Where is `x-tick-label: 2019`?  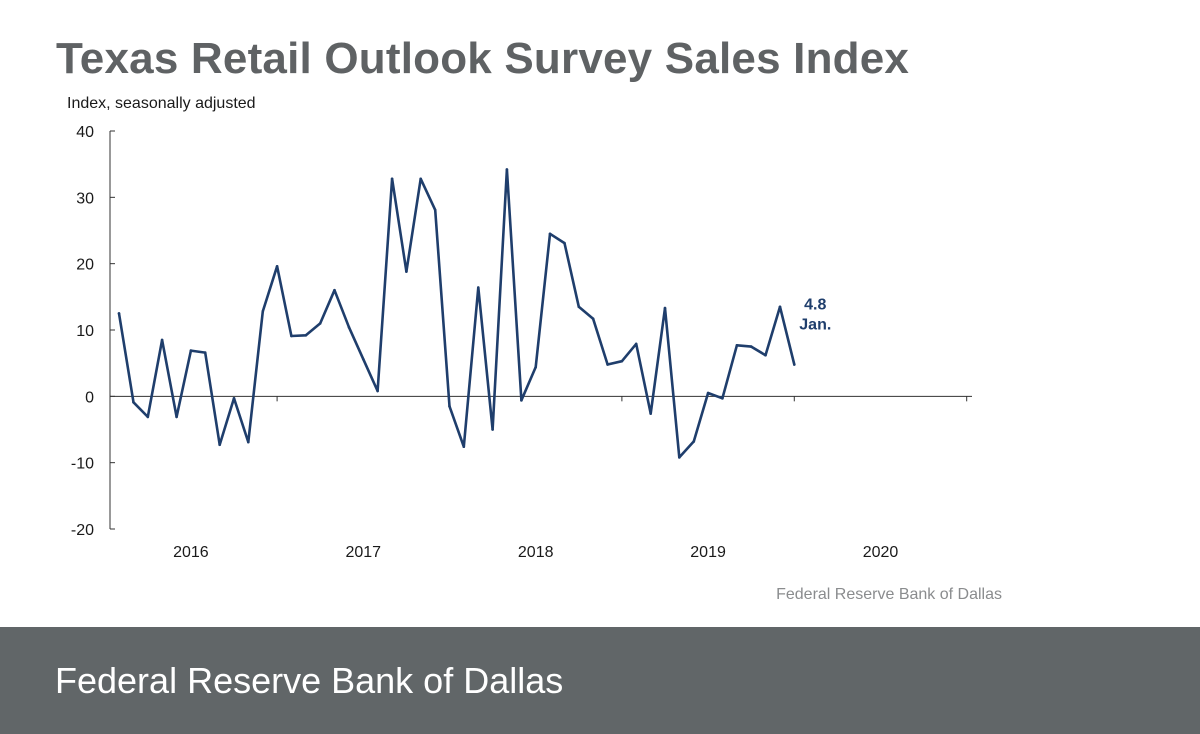 x-tick-label: 2019 is located at coordinates (708, 552).